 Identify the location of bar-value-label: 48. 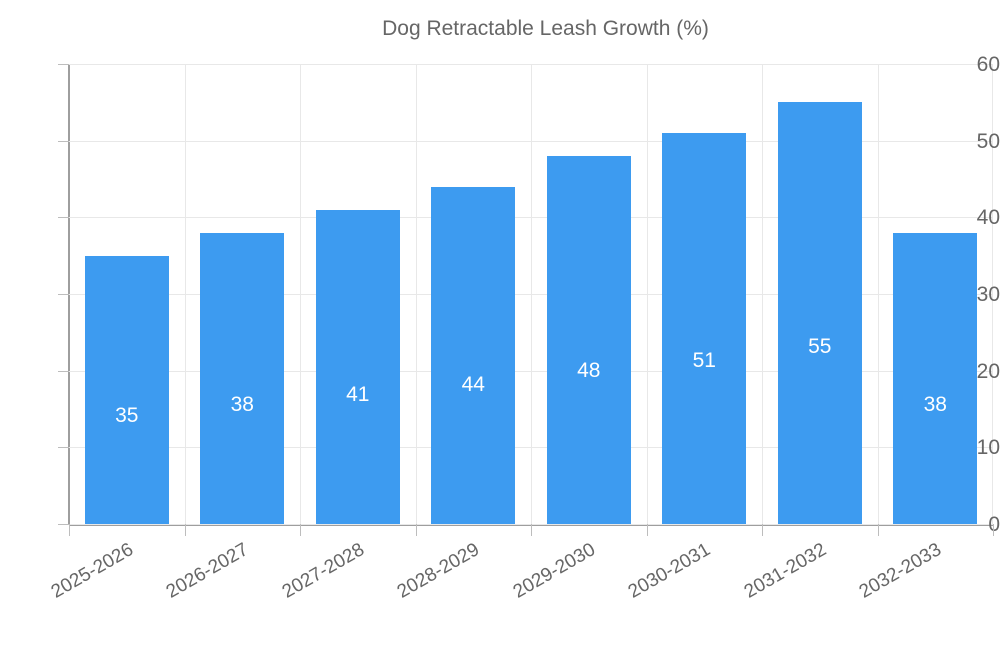
(589, 371).